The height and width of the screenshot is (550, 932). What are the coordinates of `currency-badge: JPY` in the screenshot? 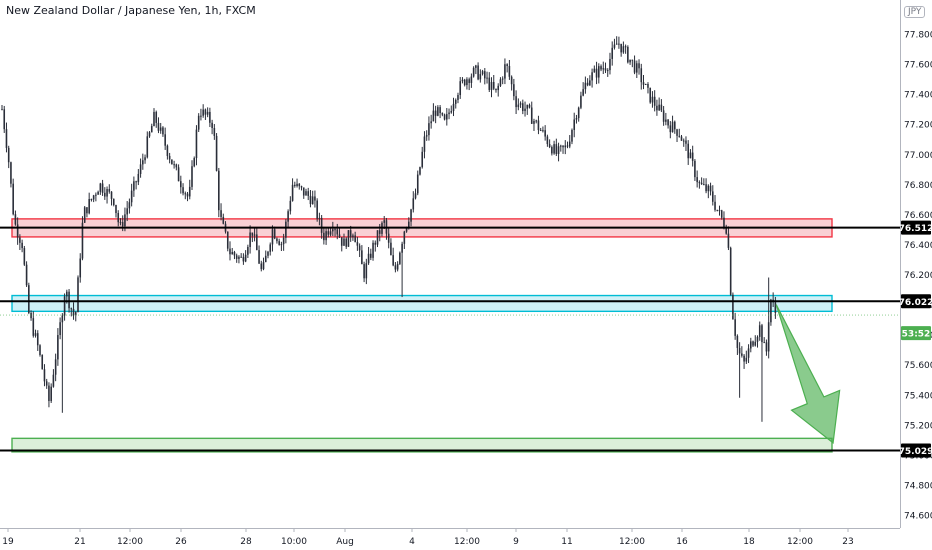 It's located at (915, 12).